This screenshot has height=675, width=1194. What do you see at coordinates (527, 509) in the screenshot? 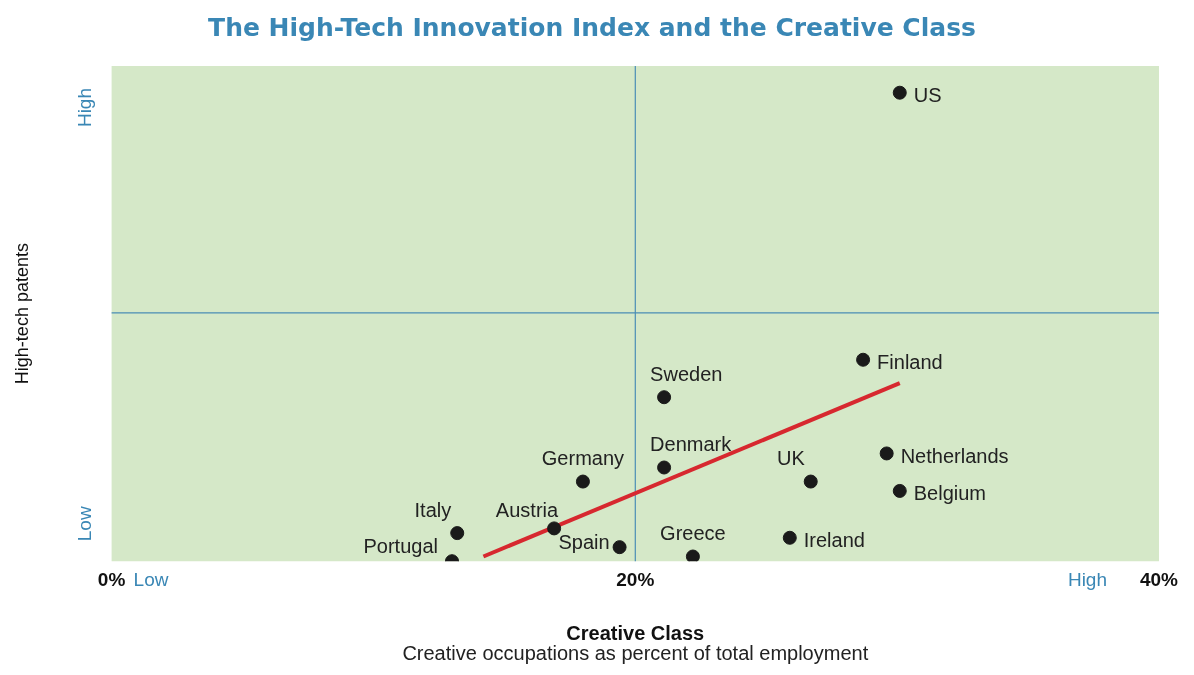
I see `series-label: Austria` at bounding box center [527, 509].